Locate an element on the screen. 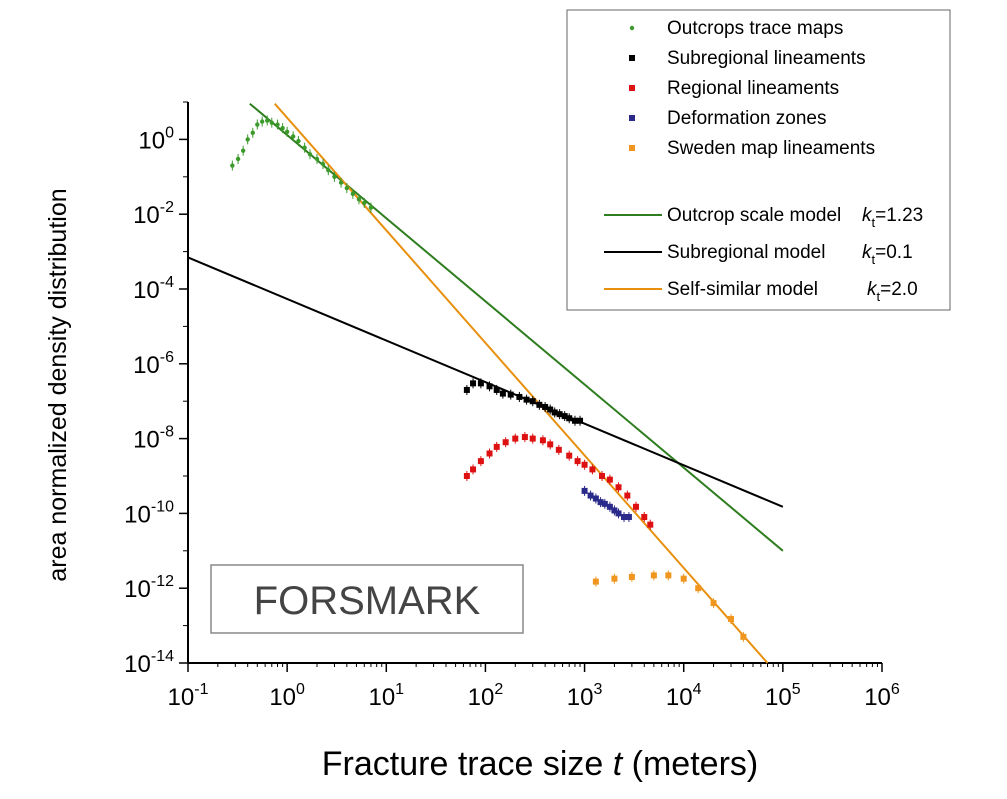 This screenshot has width=1007, height=799. y-tick-label-exp: -12 is located at coordinates (162, 581).